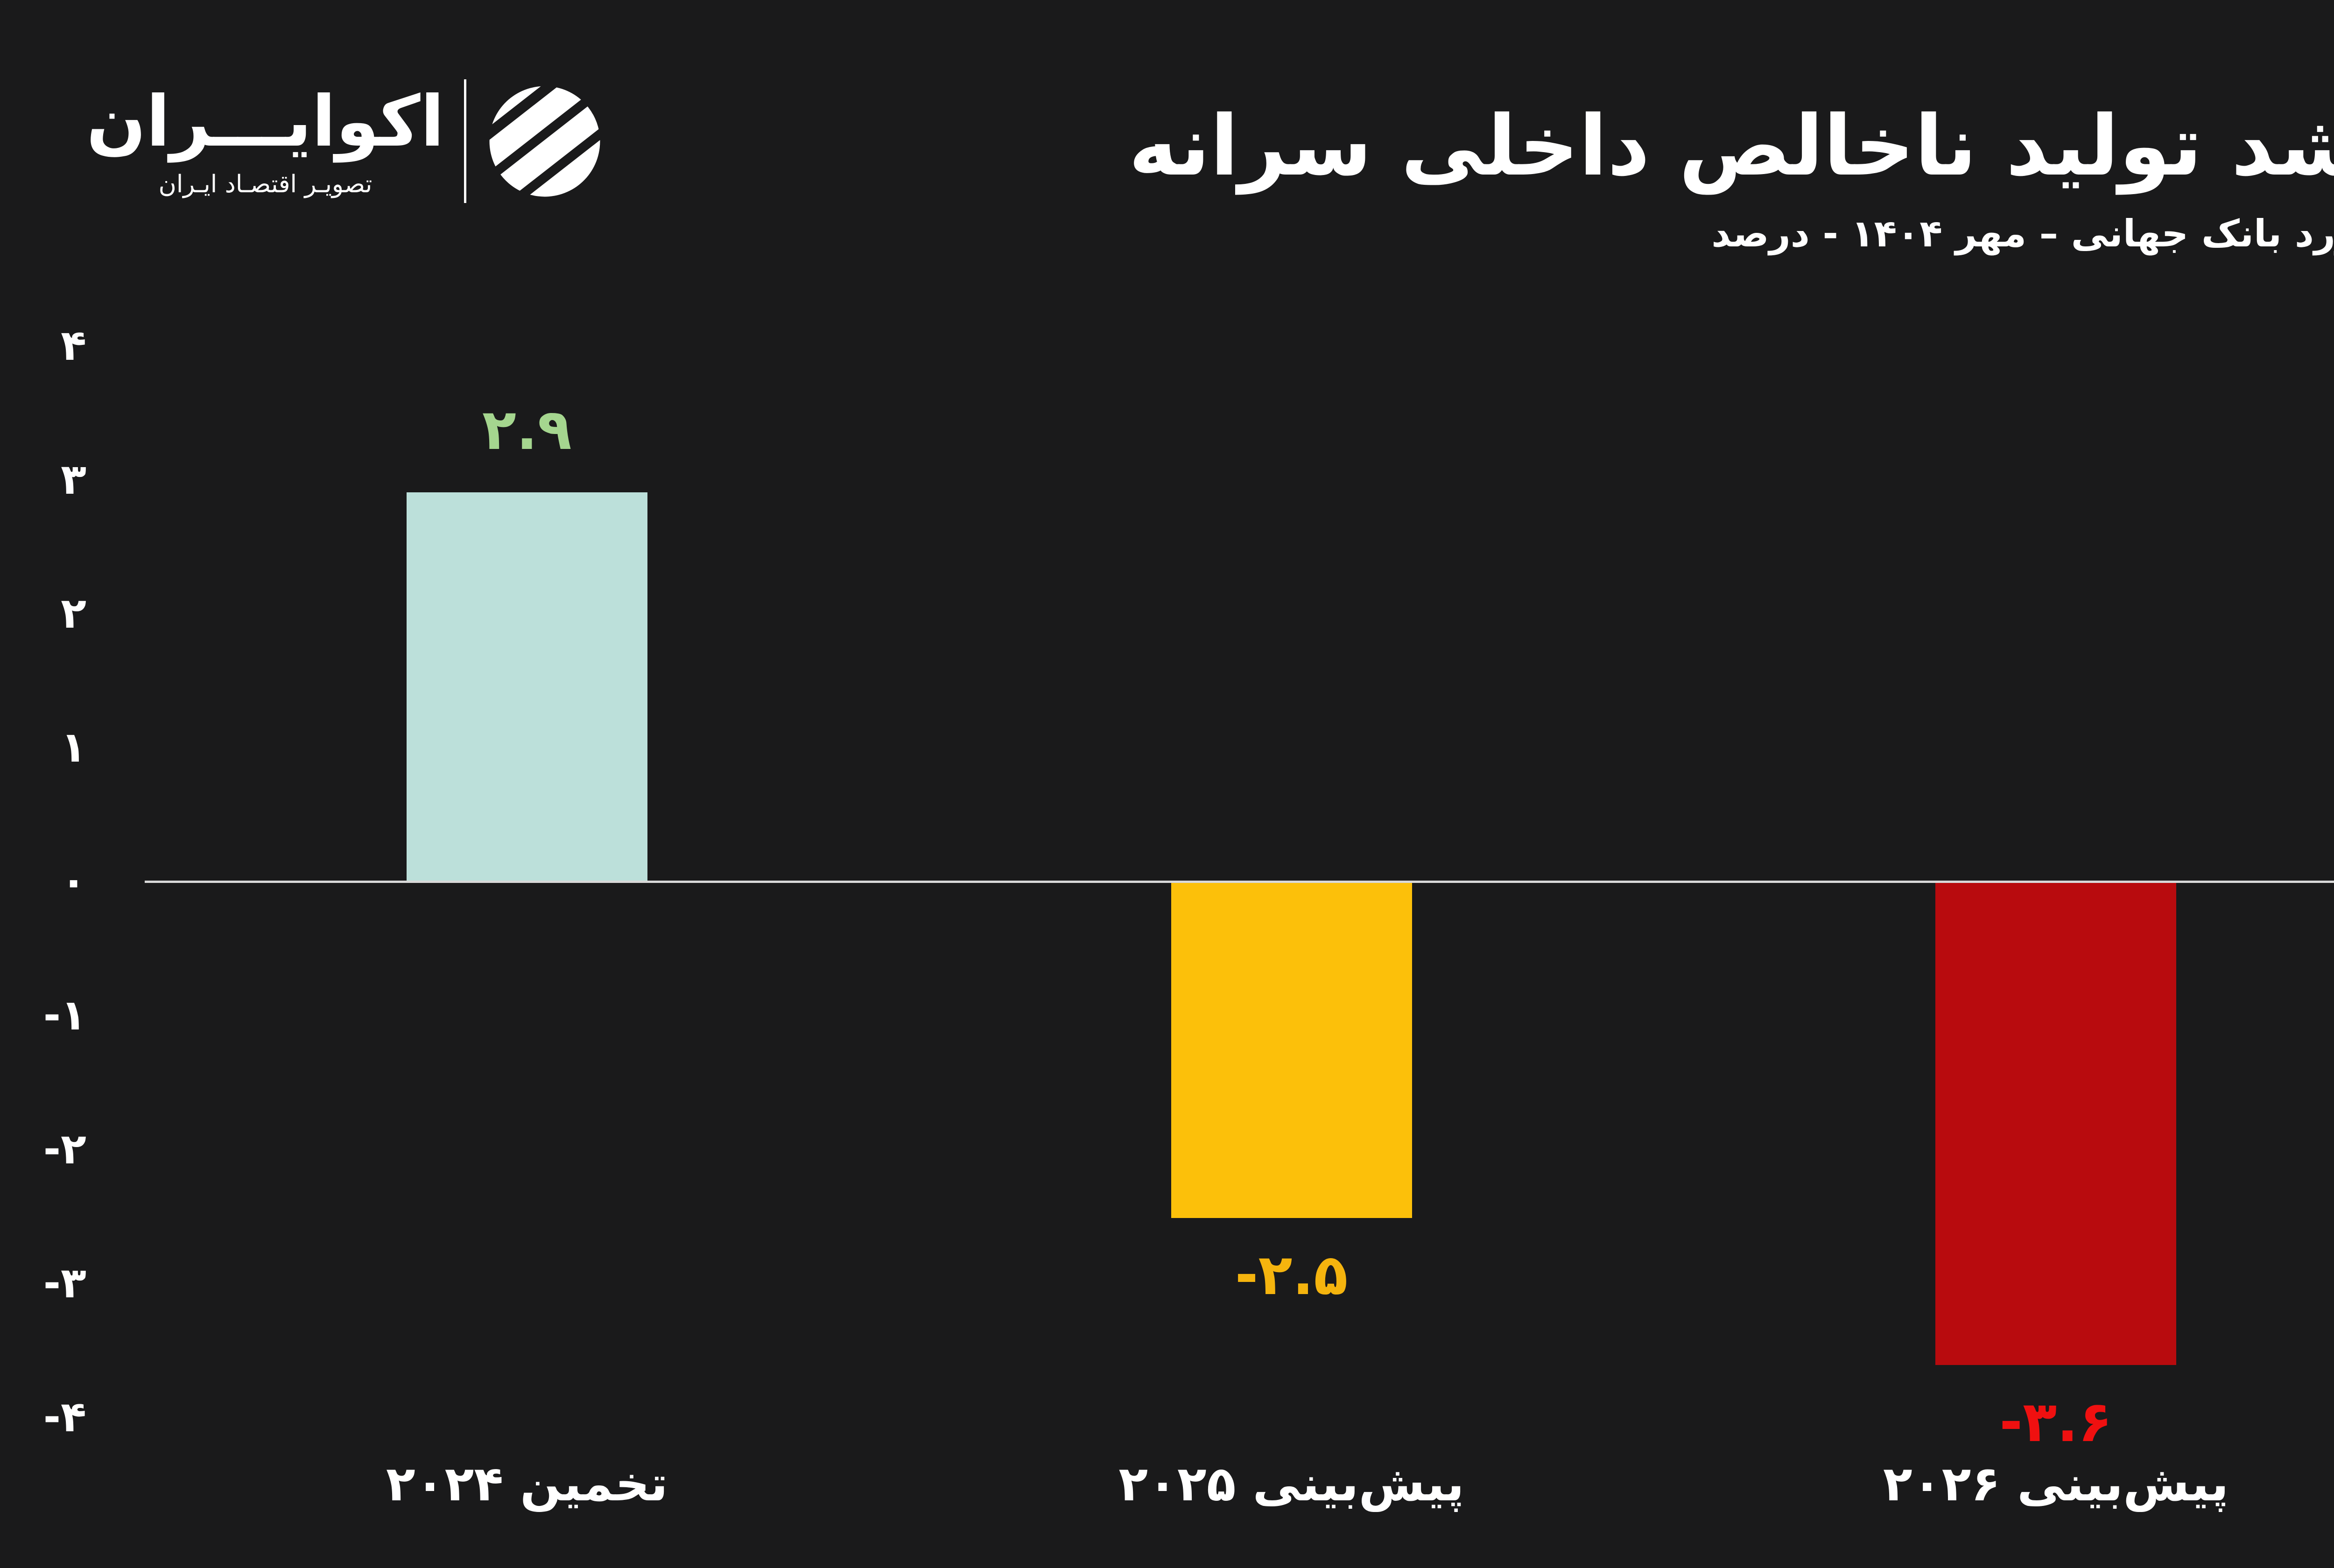 Image resolution: width=2334 pixels, height=1568 pixels. I want to click on y-axis-tick-label: -۱, so click(64, 1015).